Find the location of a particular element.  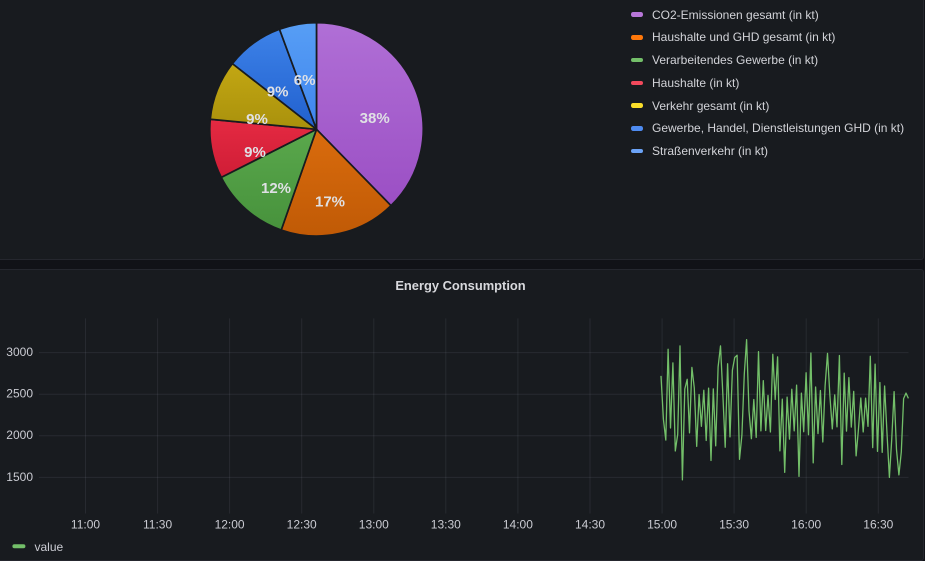

svg-text: 13:00 is located at coordinates (374, 524).